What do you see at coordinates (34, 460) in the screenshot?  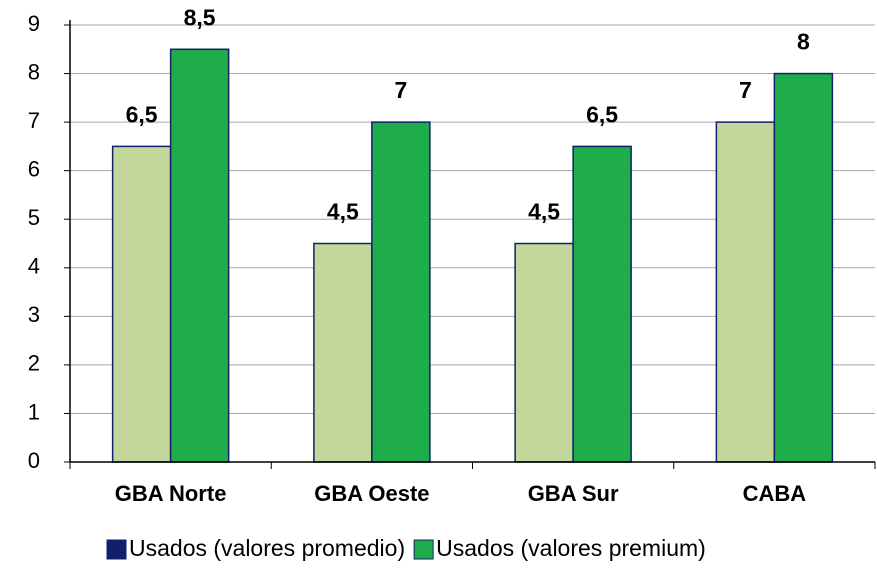 I see `y-tick-label: 0` at bounding box center [34, 460].